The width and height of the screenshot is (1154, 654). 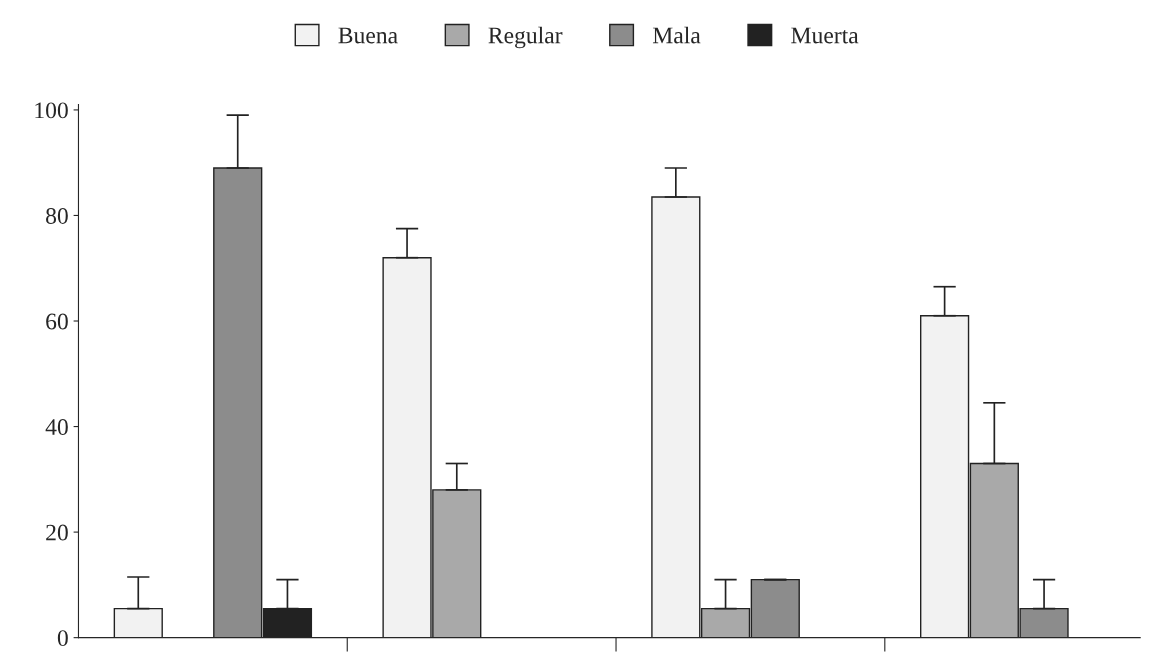 What do you see at coordinates (525, 37) in the screenshot?
I see `legend-label: Regular` at bounding box center [525, 37].